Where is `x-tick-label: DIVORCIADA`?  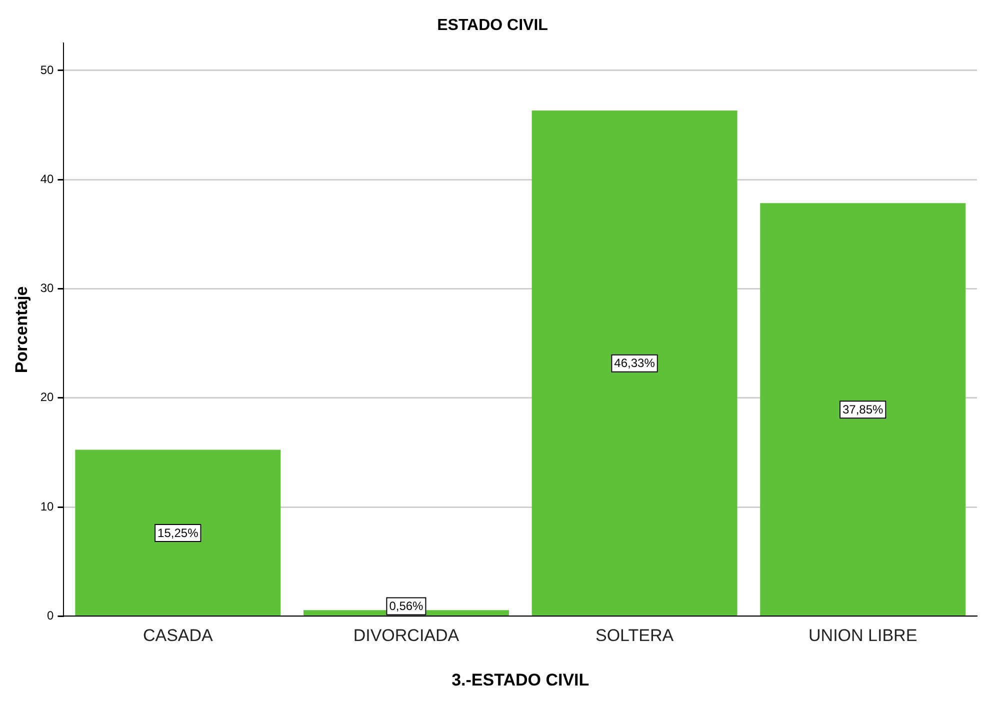
x-tick-label: DIVORCIADA is located at coordinates (406, 636).